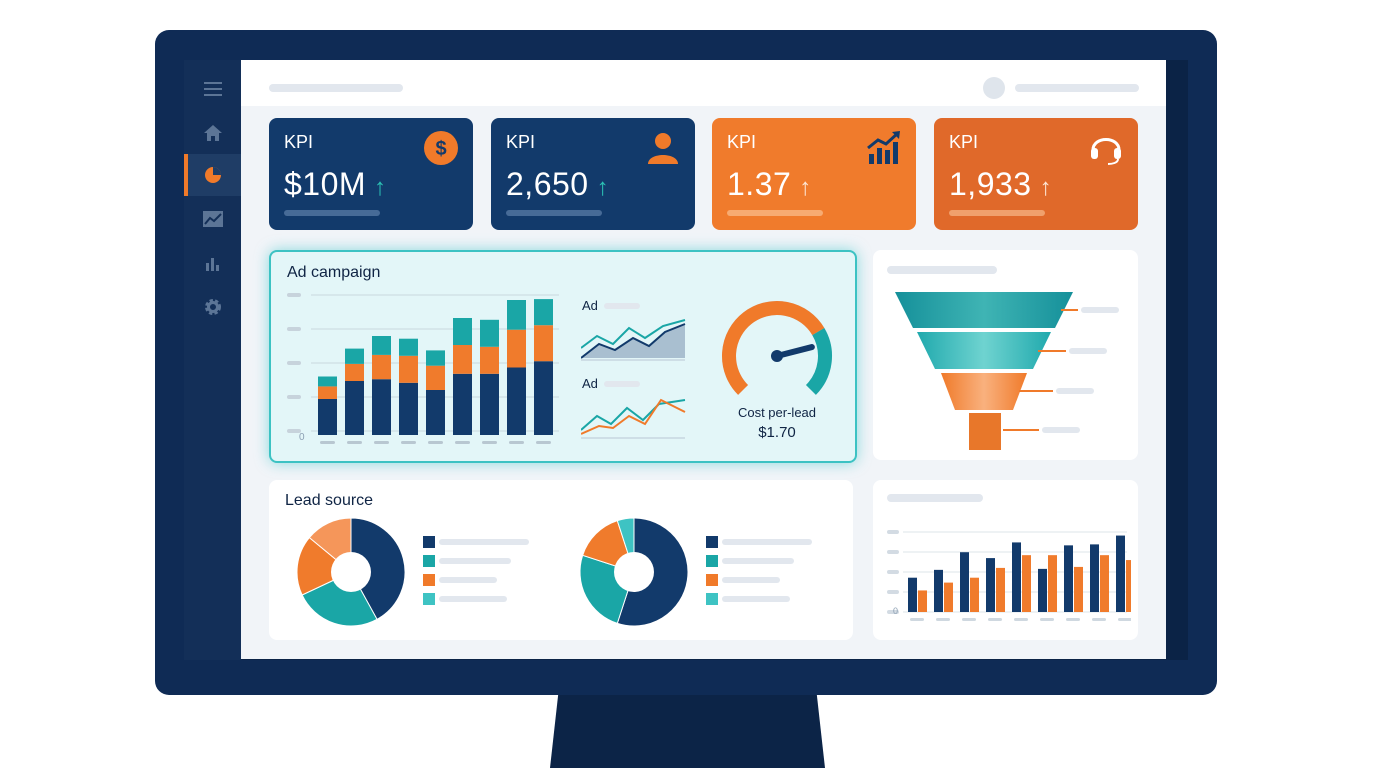  What do you see at coordinates (703, 83) in the screenshot?
I see `top-bar` at bounding box center [703, 83].